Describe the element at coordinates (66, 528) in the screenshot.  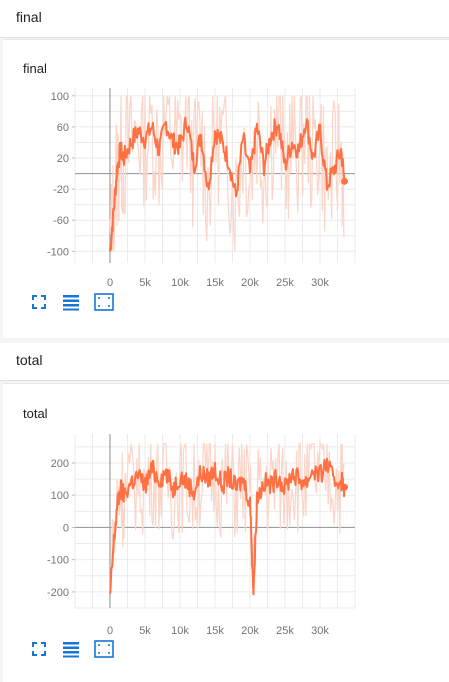
I see `y-tick-label: 0` at that location.